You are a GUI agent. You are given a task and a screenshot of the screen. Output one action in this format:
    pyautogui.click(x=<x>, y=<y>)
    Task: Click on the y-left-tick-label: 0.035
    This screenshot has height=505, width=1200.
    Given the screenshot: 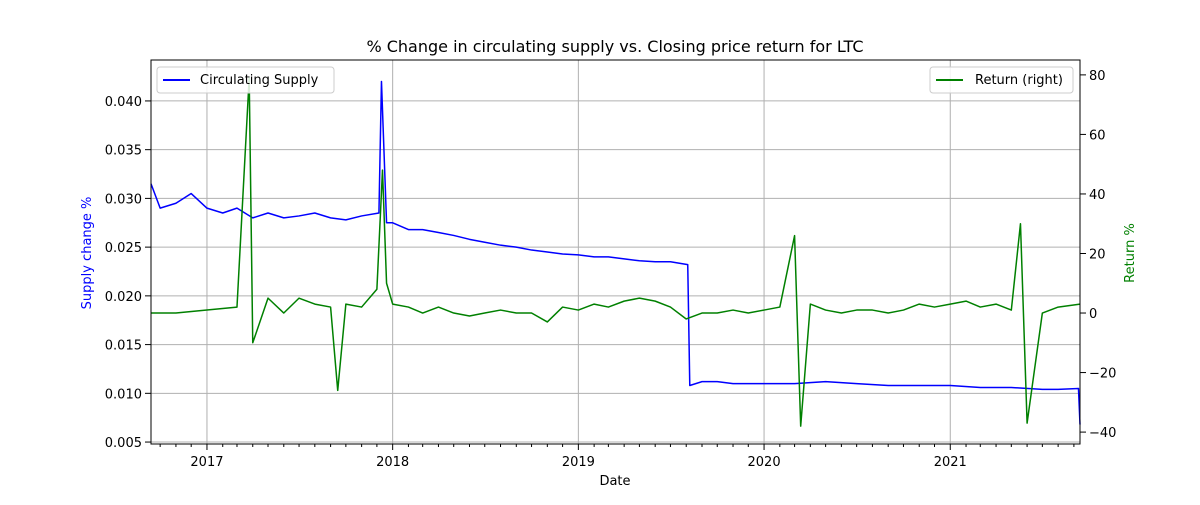 What is the action you would take?
    pyautogui.click(x=123, y=151)
    